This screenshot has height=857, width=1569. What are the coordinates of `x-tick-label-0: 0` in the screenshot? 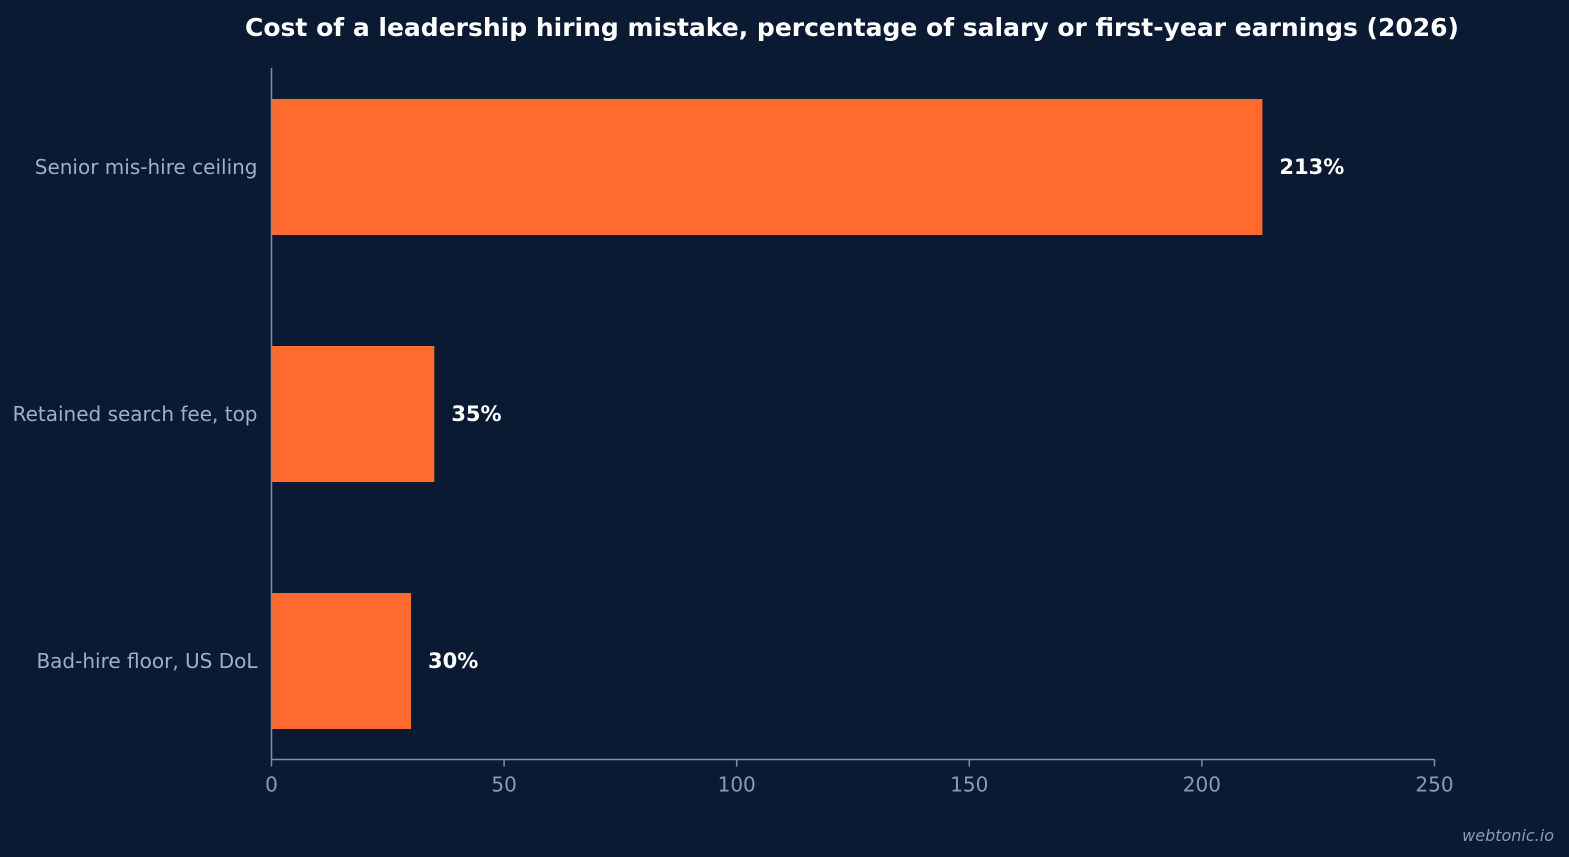 It's located at (271, 785).